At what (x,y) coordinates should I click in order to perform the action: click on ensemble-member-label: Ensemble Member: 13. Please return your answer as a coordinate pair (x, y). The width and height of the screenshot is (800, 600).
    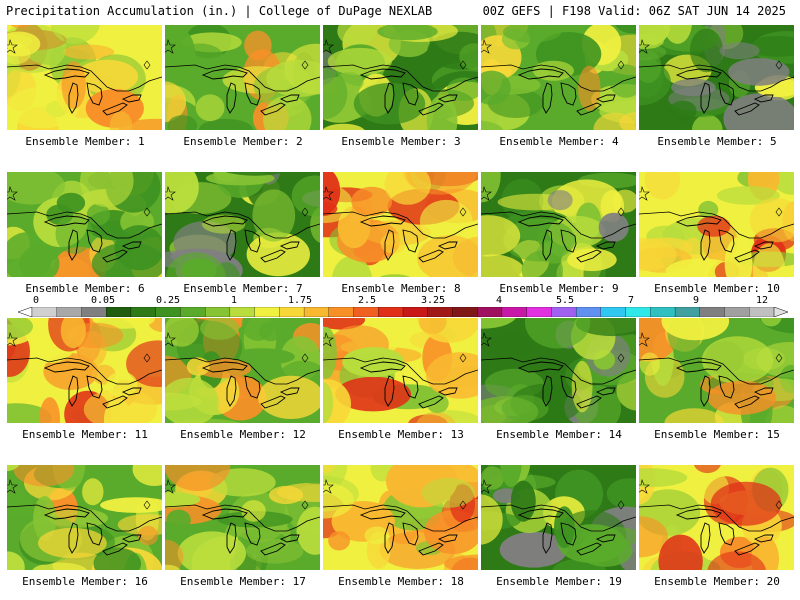
    Looking at the image, I should click on (401, 434).